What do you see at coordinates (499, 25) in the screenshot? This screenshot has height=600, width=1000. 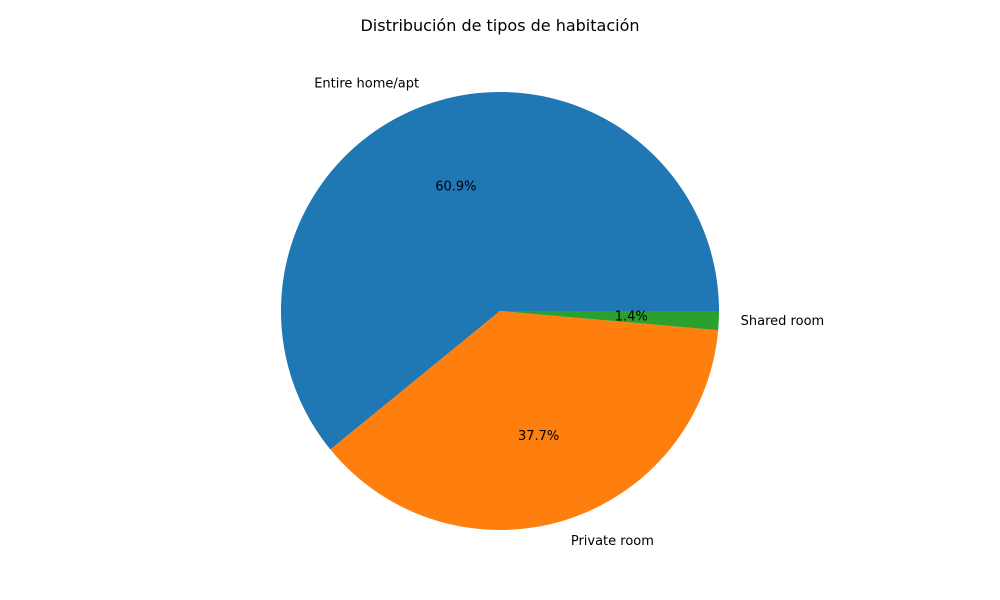 I see `chart-title: Distribución de tipos de habitación` at bounding box center [499, 25].